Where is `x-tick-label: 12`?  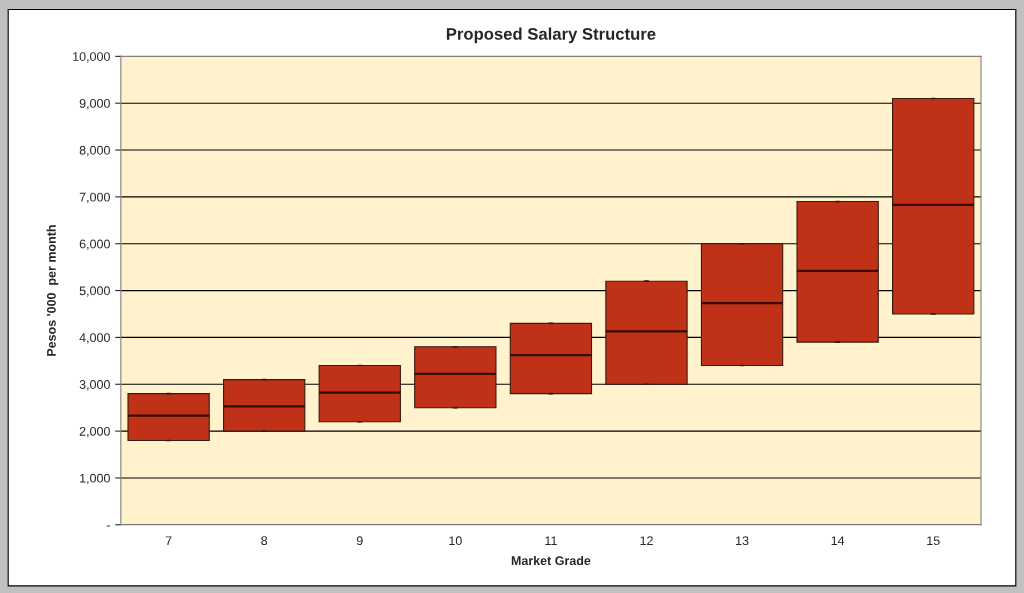
x-tick-label: 12 is located at coordinates (646, 540).